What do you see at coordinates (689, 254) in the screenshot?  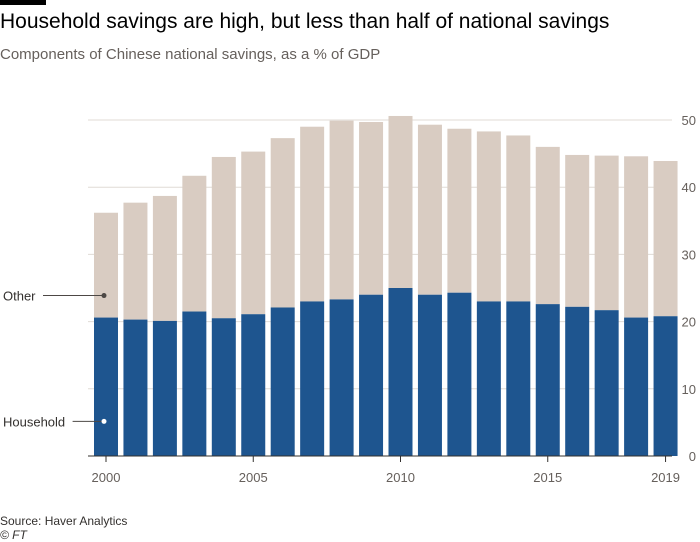 I see `y-tick-label: 30` at bounding box center [689, 254].